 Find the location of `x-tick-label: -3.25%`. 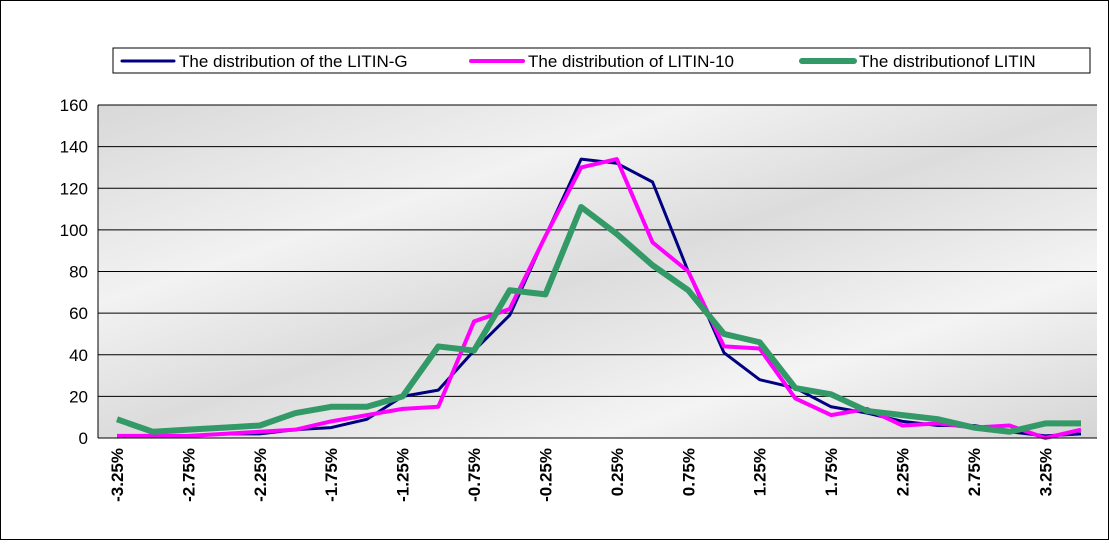

x-tick-label: -3.25% is located at coordinates (117, 475).